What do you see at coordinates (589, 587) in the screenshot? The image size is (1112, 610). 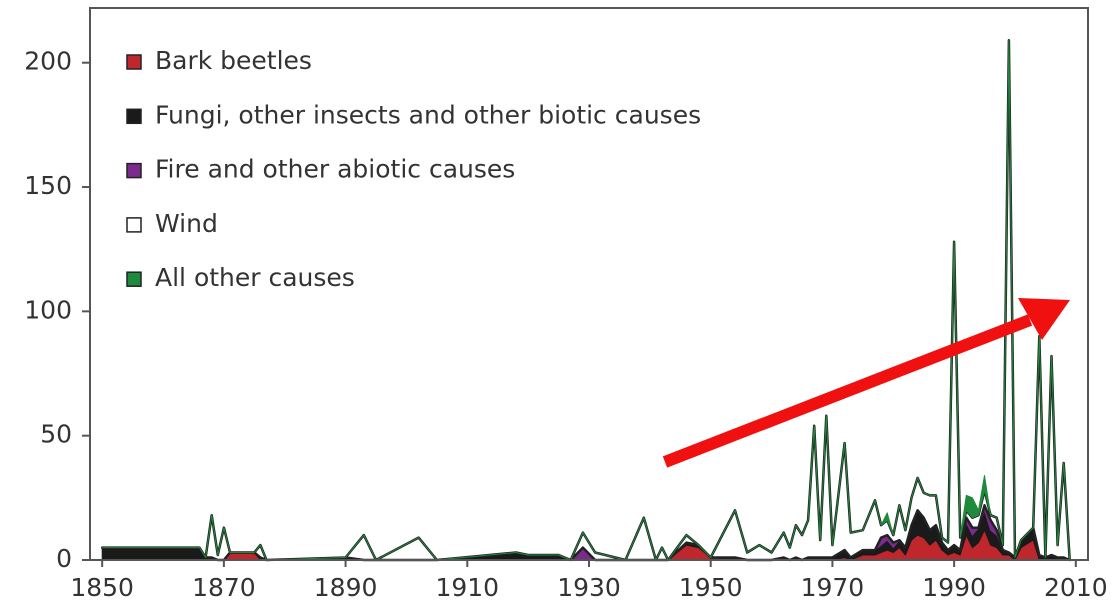 I see `x-tick-label: 1930` at bounding box center [589, 587].